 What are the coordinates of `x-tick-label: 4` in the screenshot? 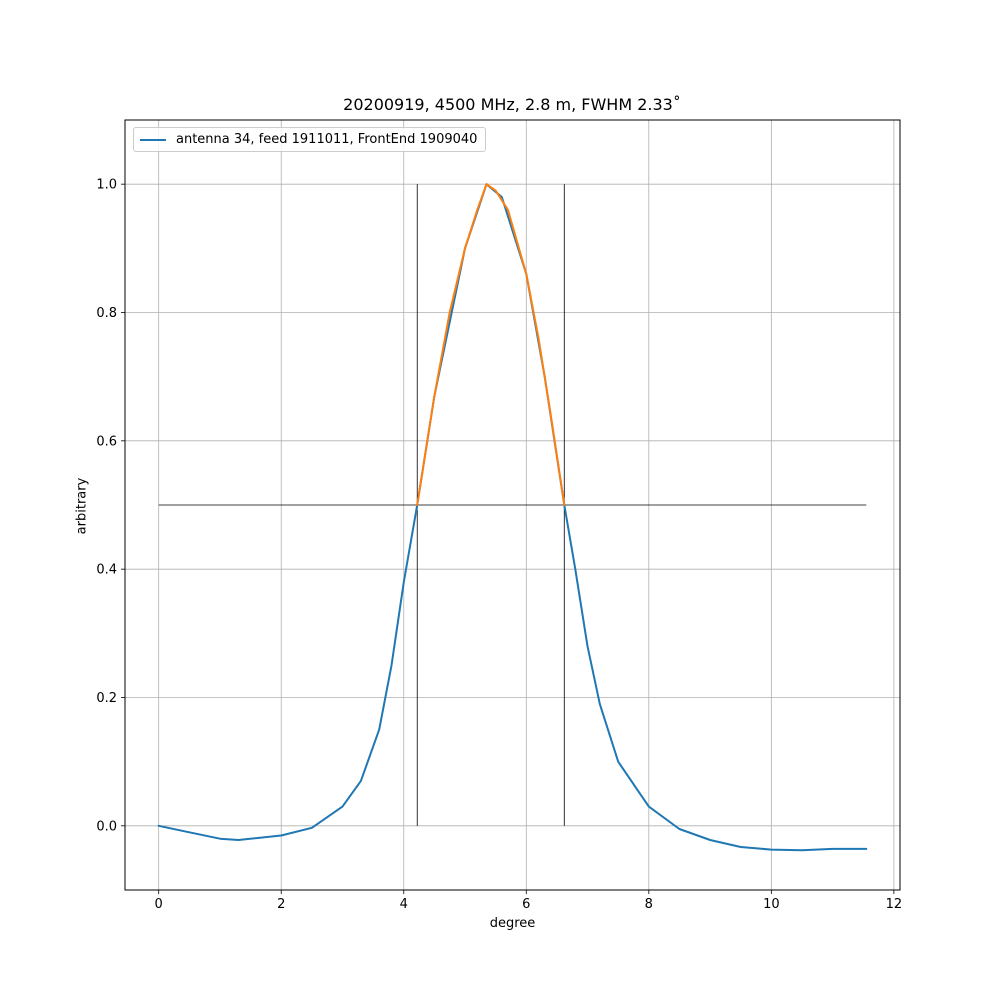 It's located at (404, 904).